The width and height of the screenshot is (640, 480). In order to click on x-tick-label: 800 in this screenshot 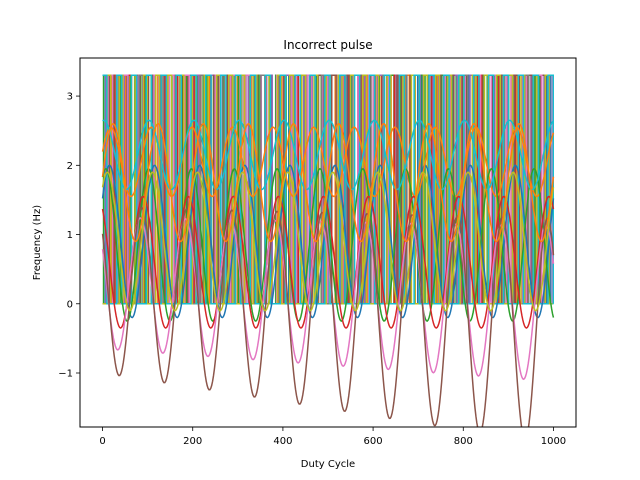, I will do `click(463, 441)`.